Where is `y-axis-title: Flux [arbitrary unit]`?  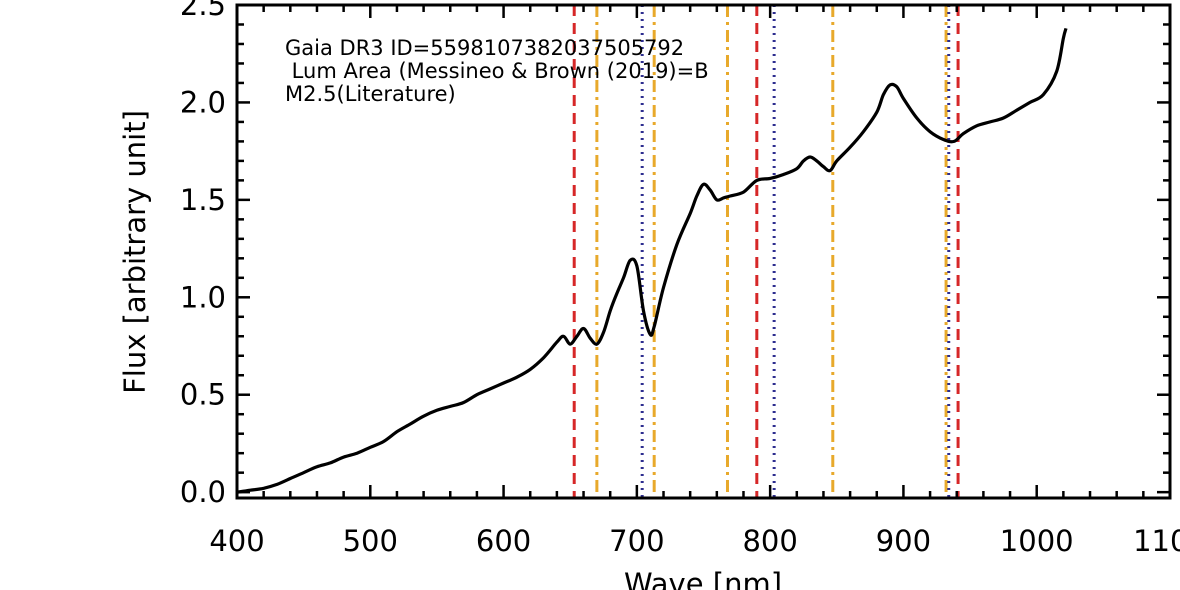
y-axis-title: Flux [arbitrary unit] is located at coordinates (135, 252).